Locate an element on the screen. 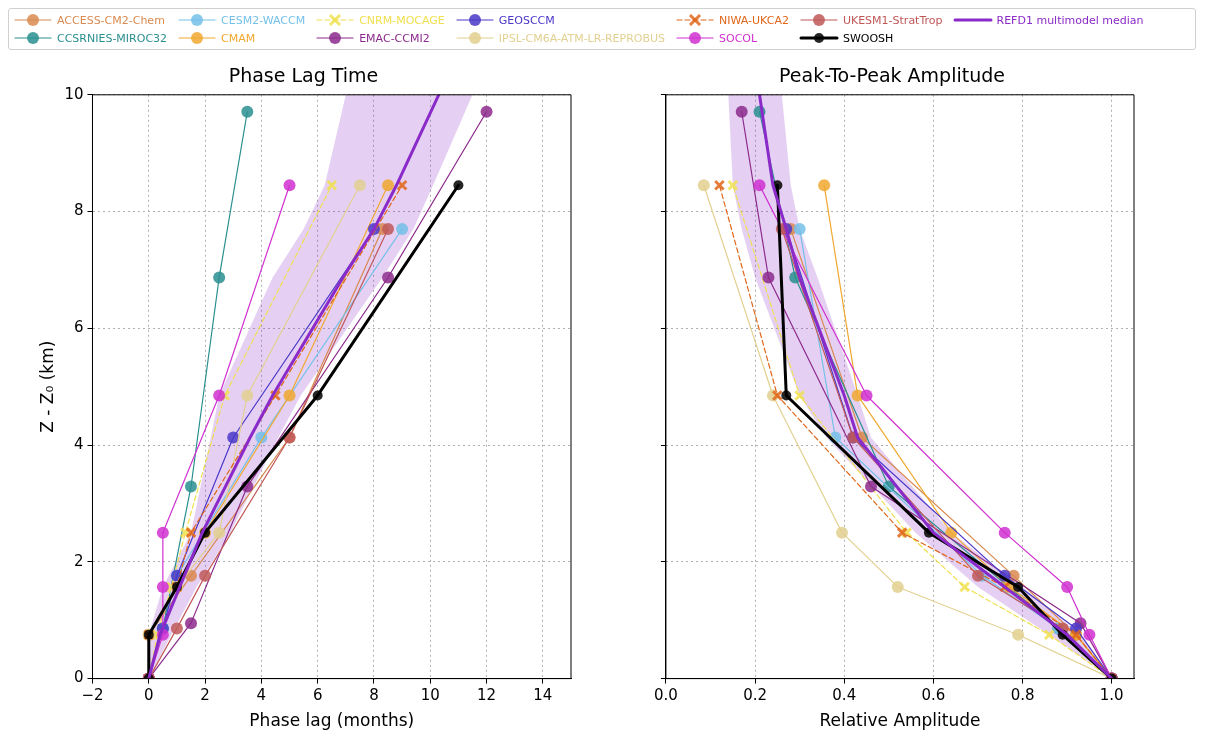  y-tick-label: 8 is located at coordinates (78, 210).